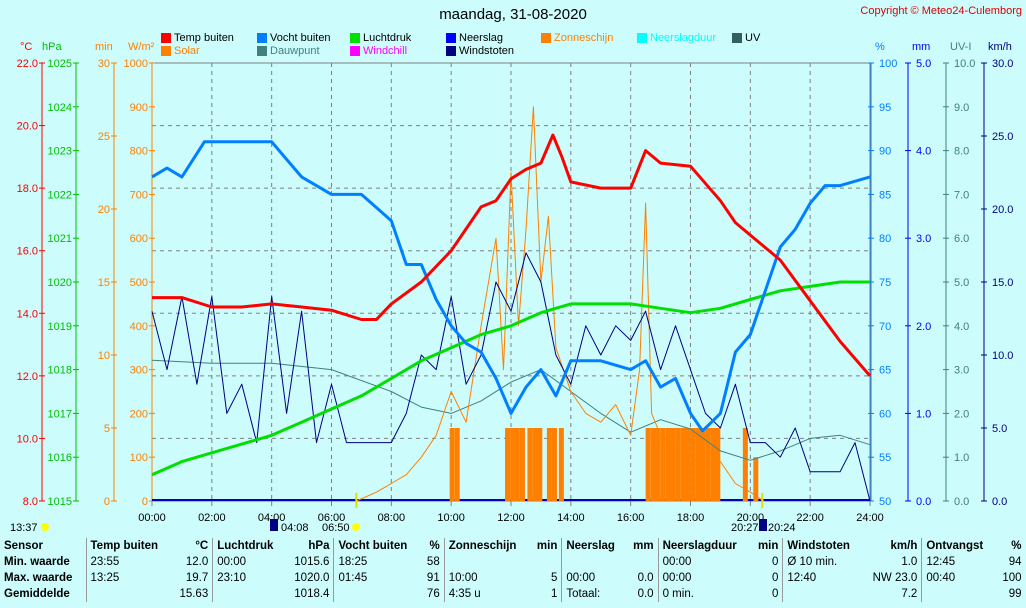 The image size is (1026, 608). What do you see at coordinates (870, 518) in the screenshot?
I see `x-tick-label: 24:00` at bounding box center [870, 518].